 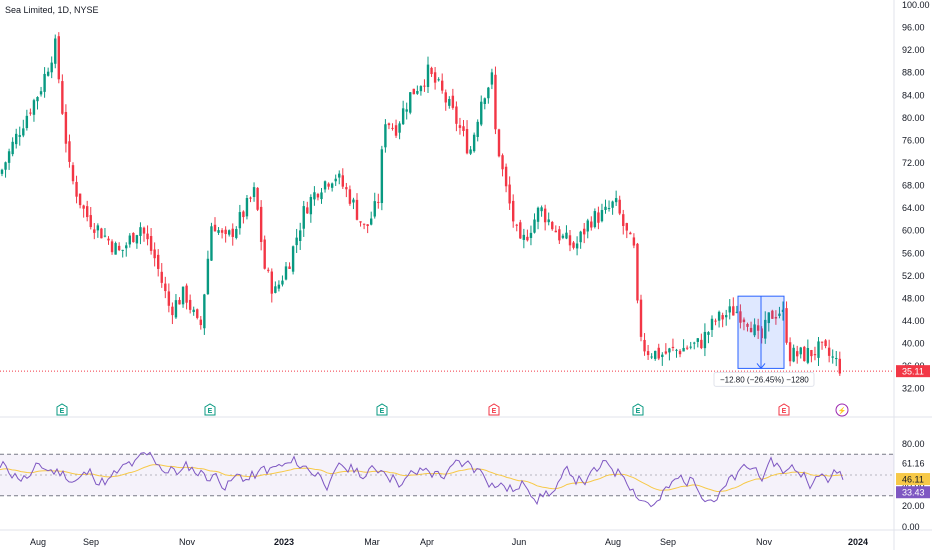 I want to click on time-axis: Aug Sep Nov 2023 Mar Apr Jun Aug Sep Nov 2024, so click(x=449, y=542).